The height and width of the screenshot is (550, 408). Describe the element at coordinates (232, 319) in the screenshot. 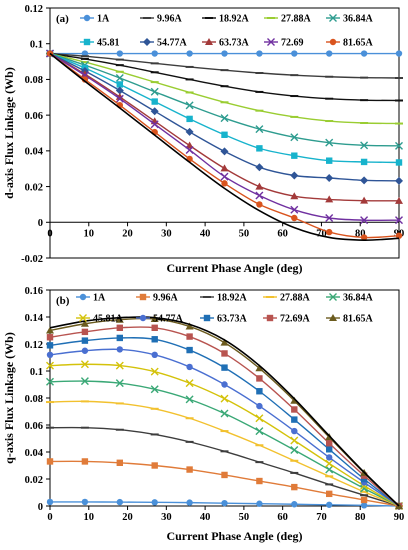

I see `legend-label: 63.73A` at that location.